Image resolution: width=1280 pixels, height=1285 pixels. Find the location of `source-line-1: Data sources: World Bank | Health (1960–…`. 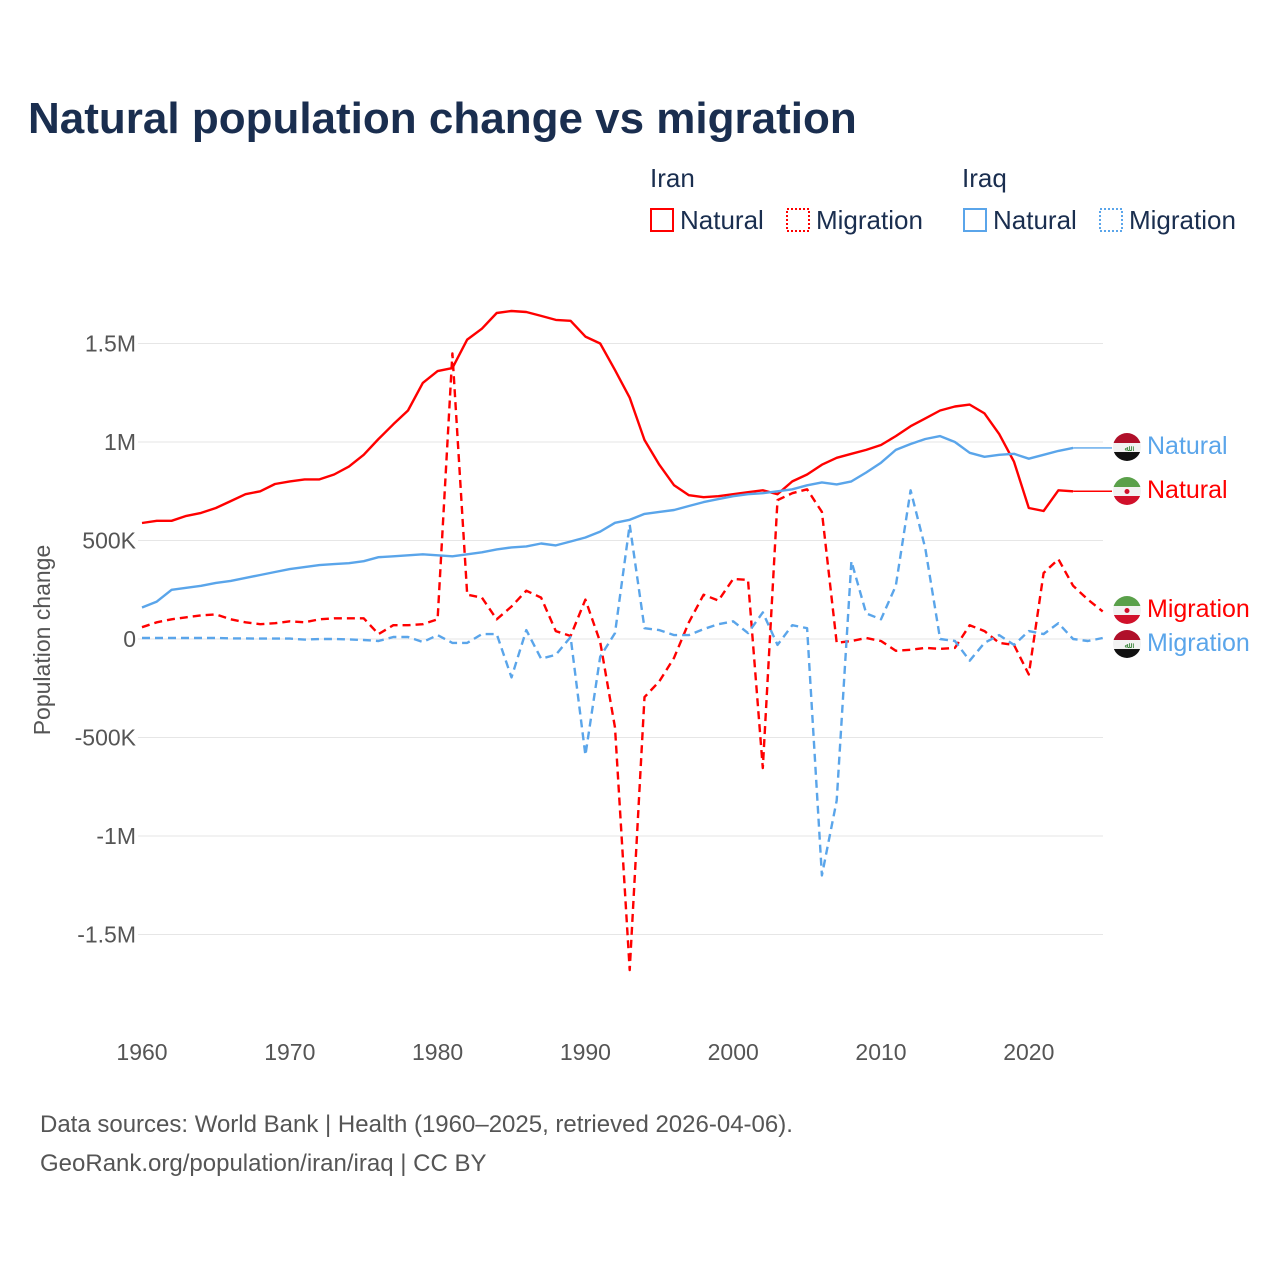

source-line-1: Data sources: World Bank | Health (1960–… is located at coordinates (416, 1124).